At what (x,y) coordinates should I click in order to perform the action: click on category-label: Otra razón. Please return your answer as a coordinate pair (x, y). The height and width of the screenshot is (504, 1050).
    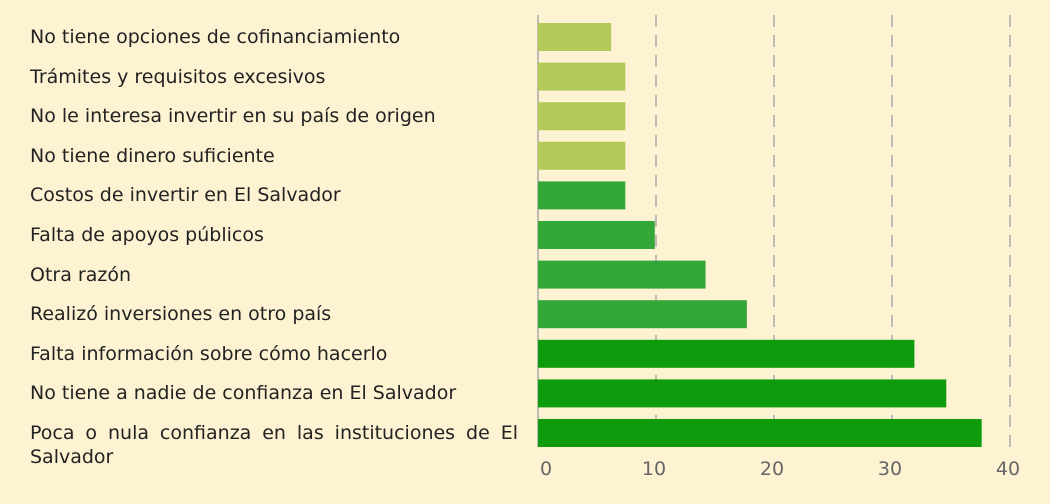
    Looking at the image, I should click on (80, 274).